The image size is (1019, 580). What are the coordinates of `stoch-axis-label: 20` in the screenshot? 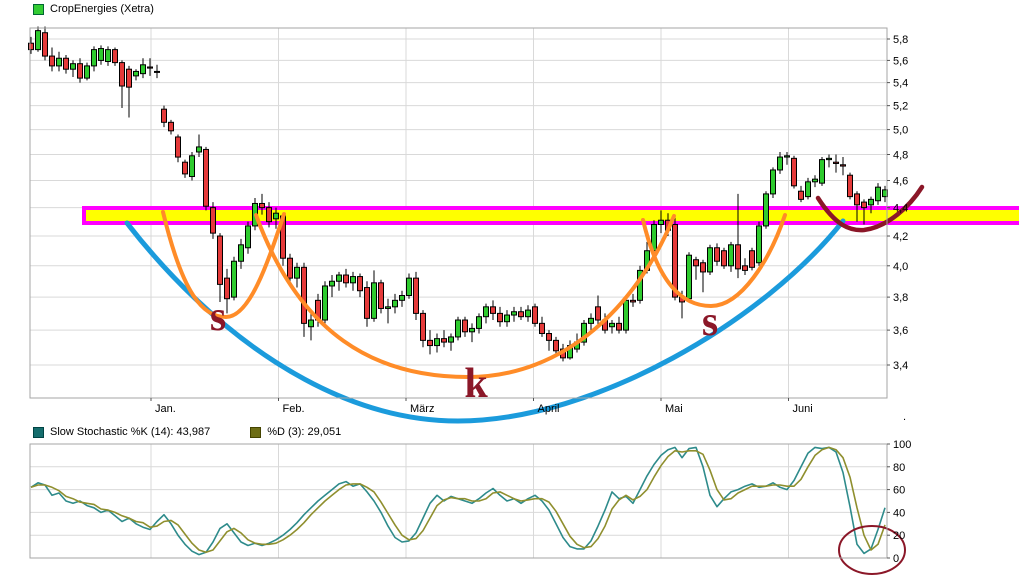 It's located at (899, 536).